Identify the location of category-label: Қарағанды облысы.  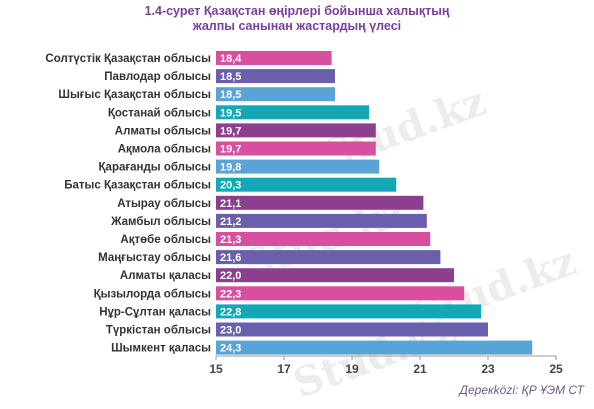
(155, 168).